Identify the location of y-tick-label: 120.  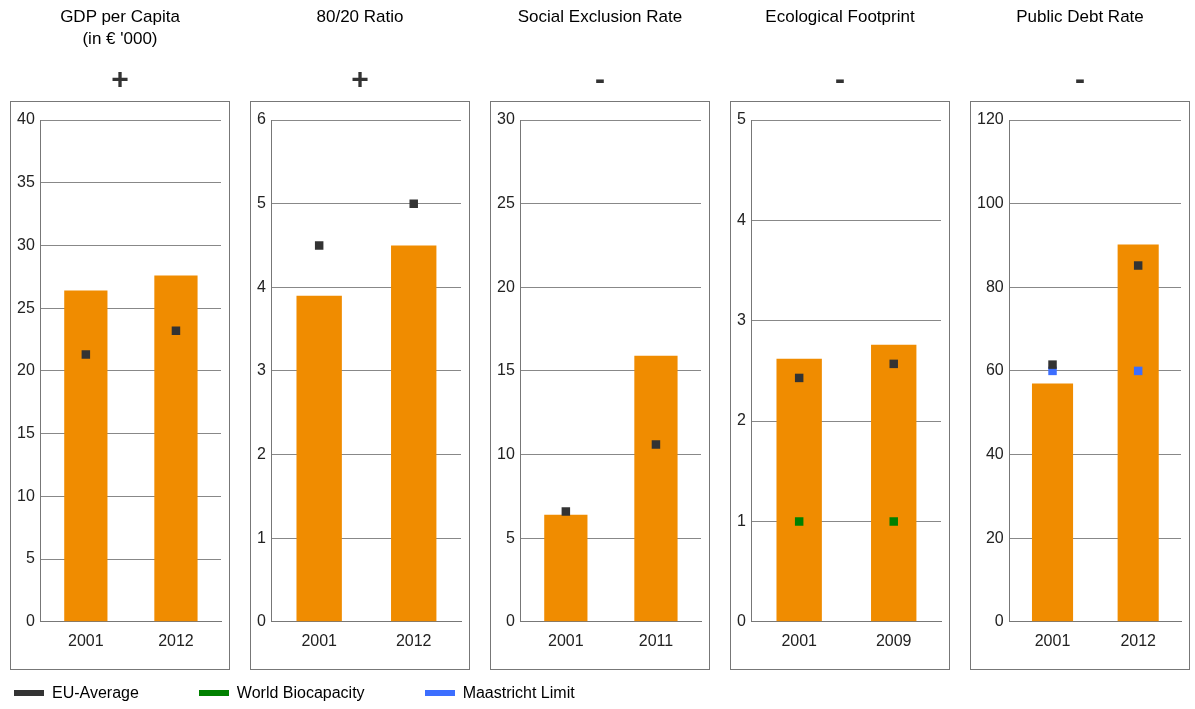
(990, 119).